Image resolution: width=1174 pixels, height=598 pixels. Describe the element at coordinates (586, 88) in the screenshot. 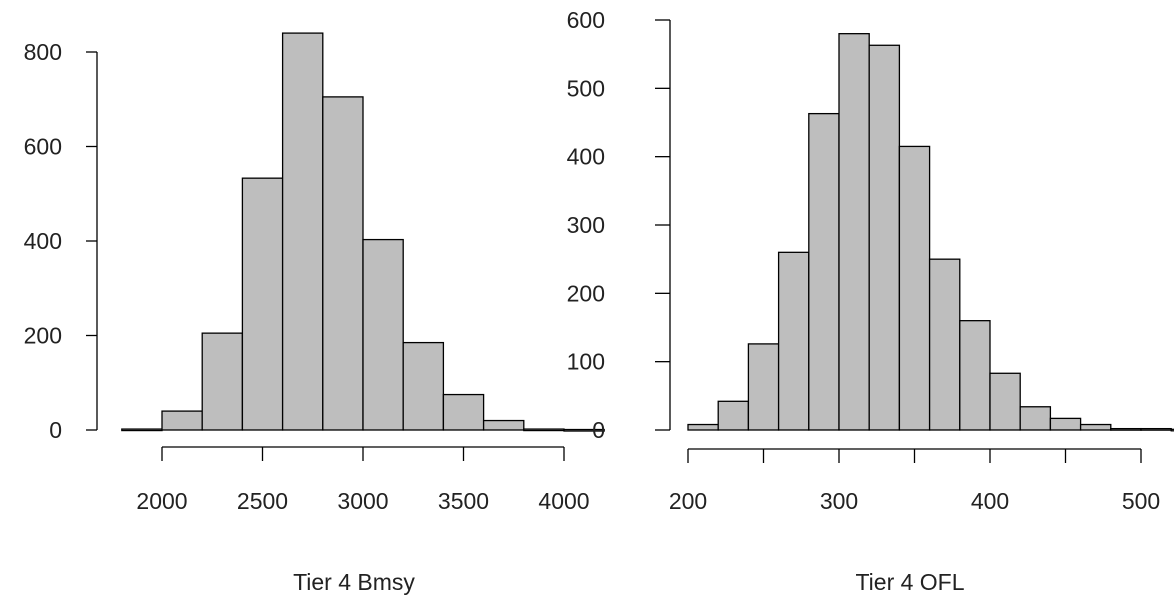

I see `y-tick-label: 500` at that location.